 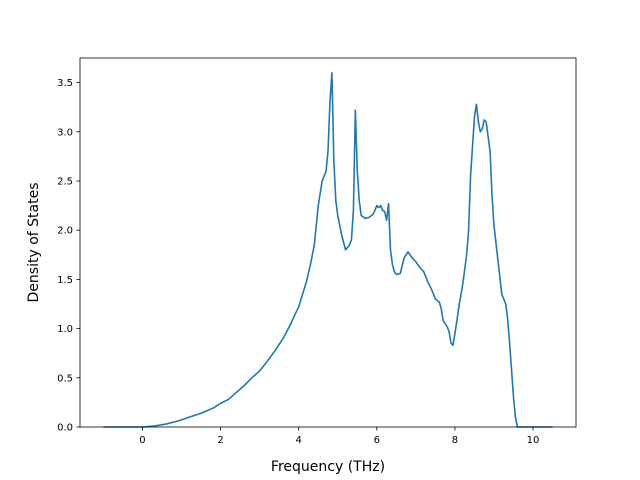 I want to click on x-axis-label: Frequency (THz), so click(x=328, y=467).